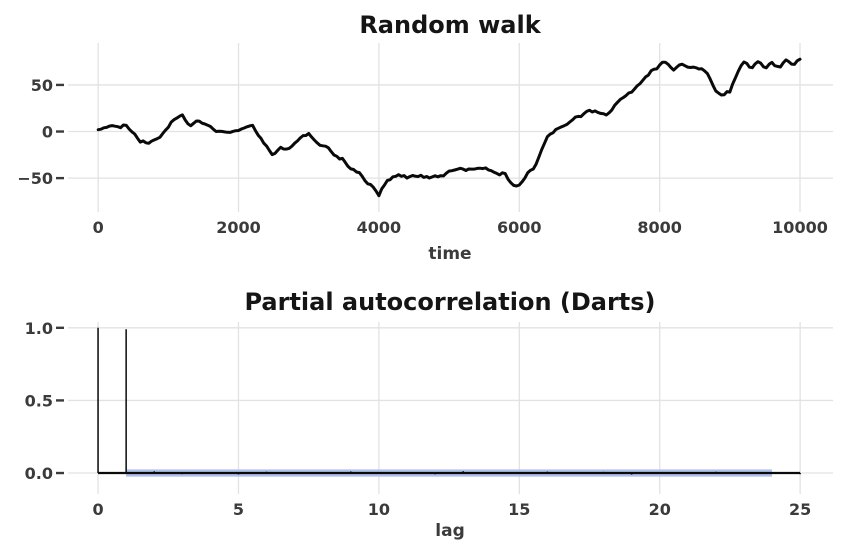 This screenshot has width=847, height=559. Describe the element at coordinates (39, 400) in the screenshot. I see `y-tick-label: 0.5` at that location.